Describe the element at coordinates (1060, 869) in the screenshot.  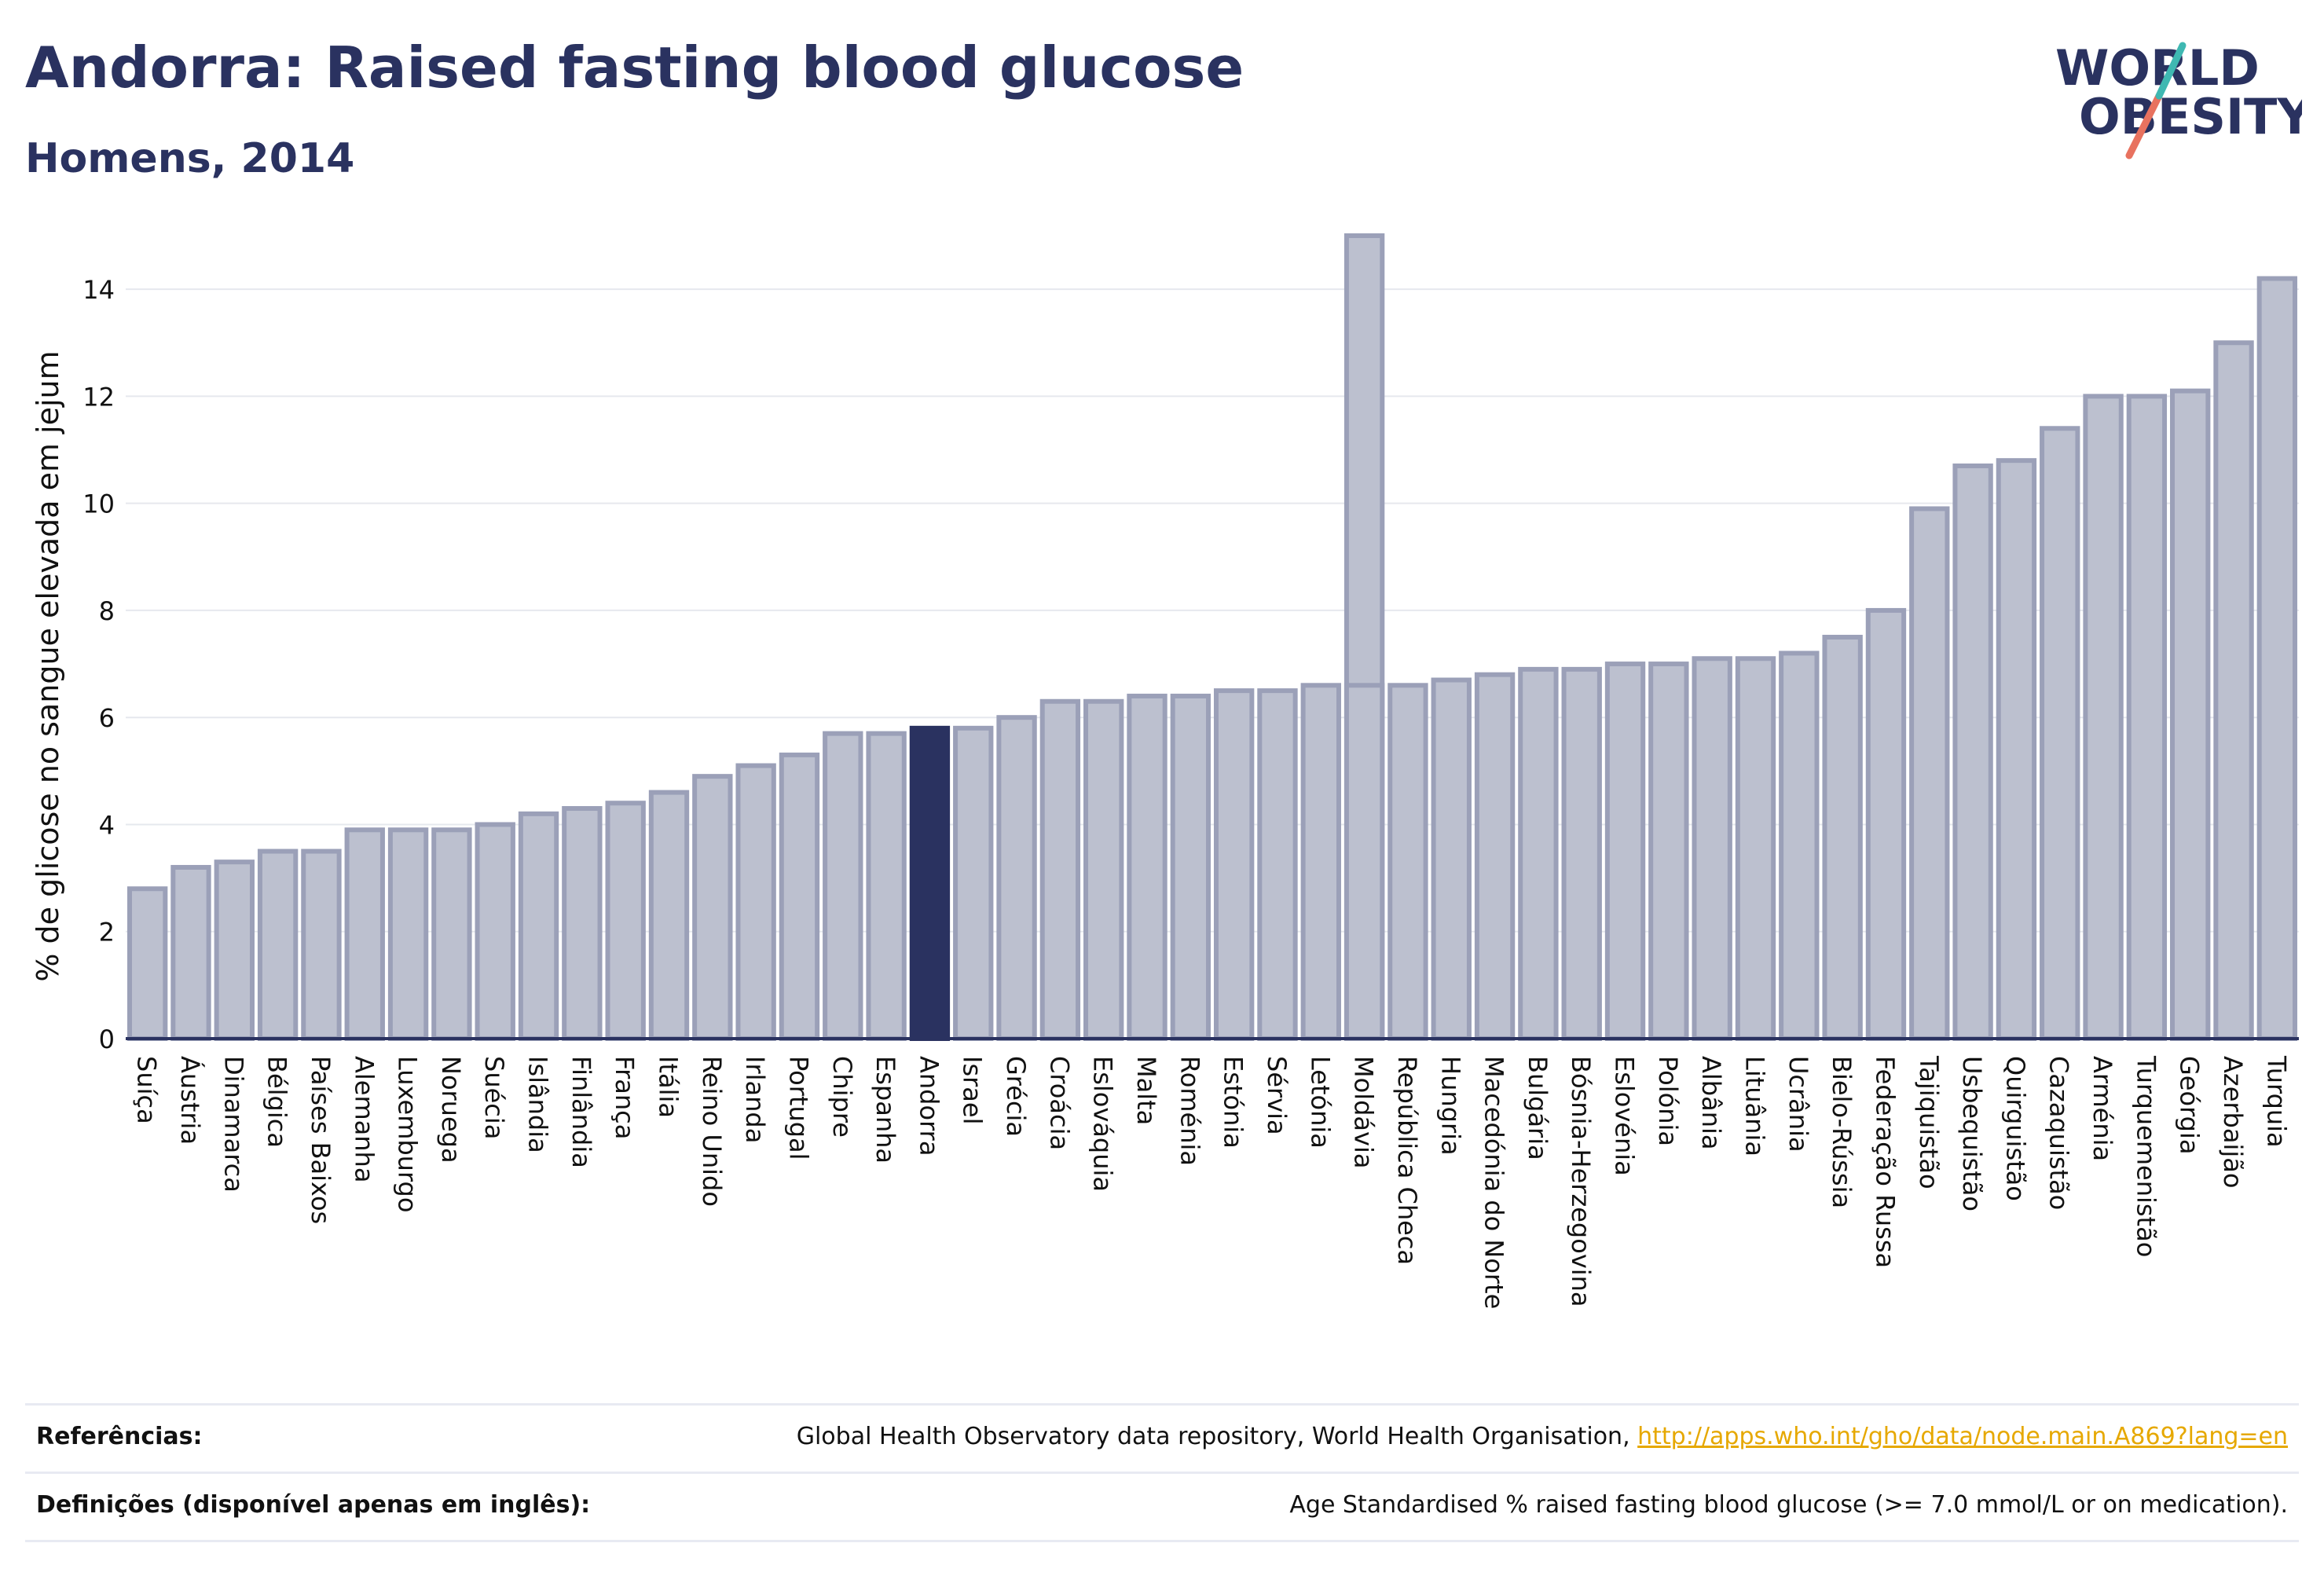
I see `bar-Croácia` at that location.